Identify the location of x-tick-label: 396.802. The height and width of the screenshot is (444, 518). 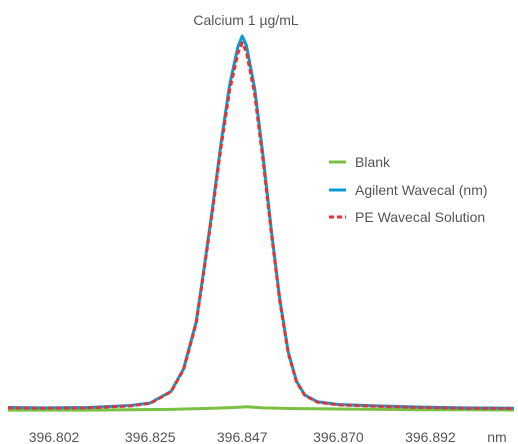
(54, 436).